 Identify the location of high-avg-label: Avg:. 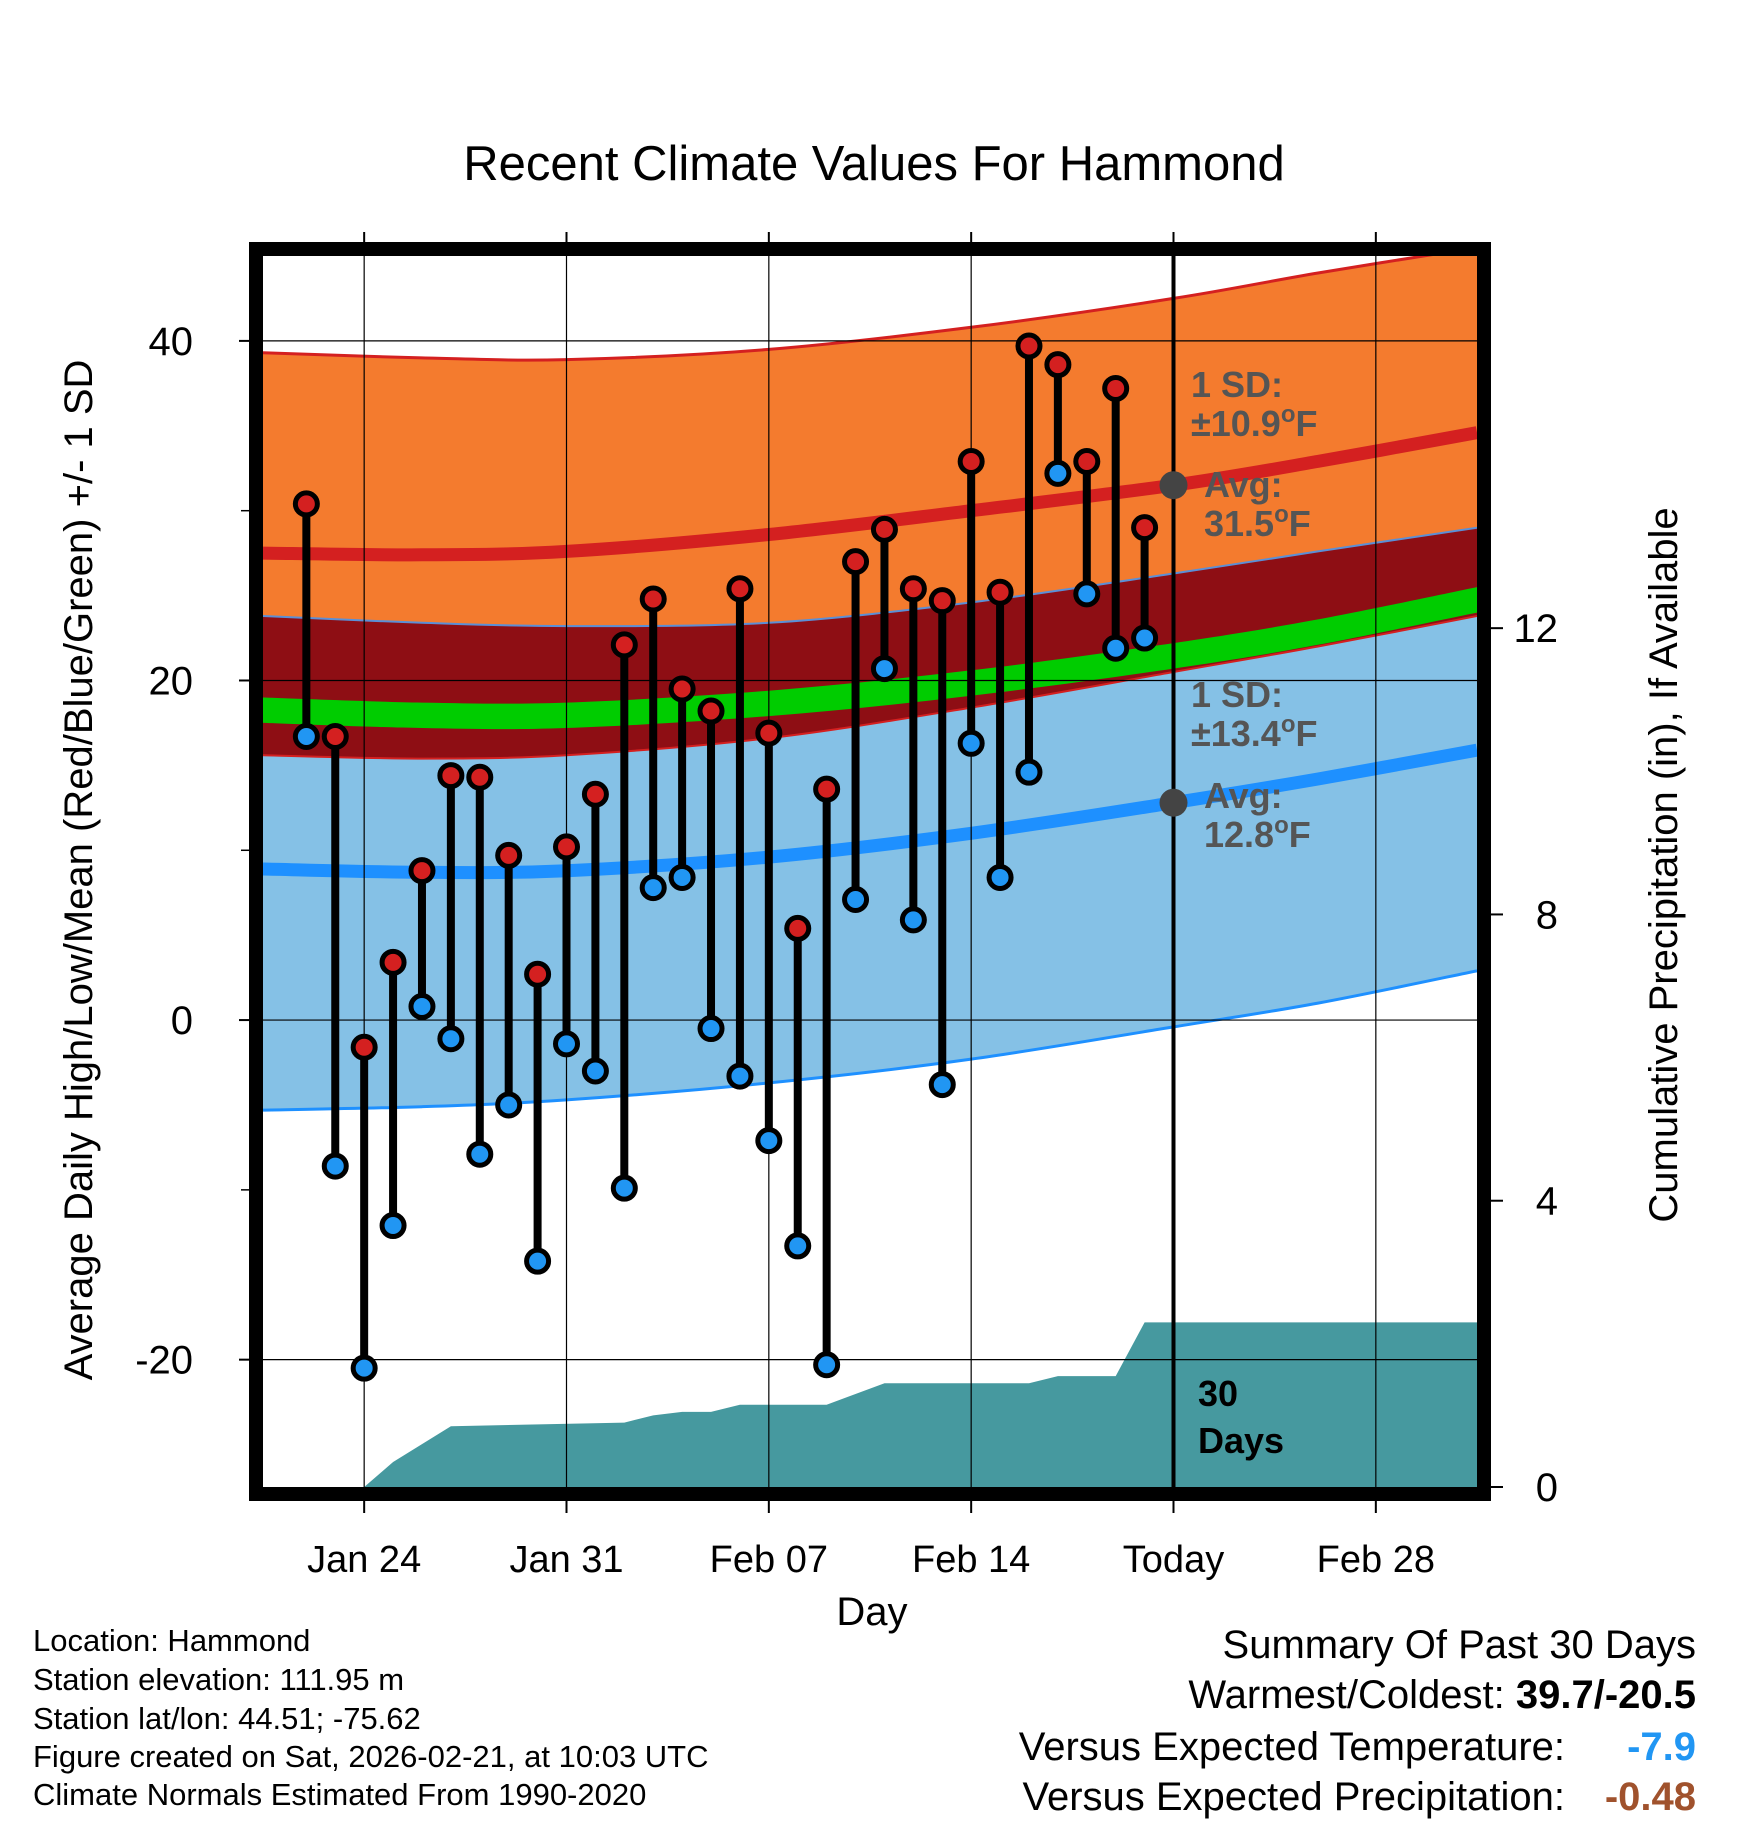
(1243, 484).